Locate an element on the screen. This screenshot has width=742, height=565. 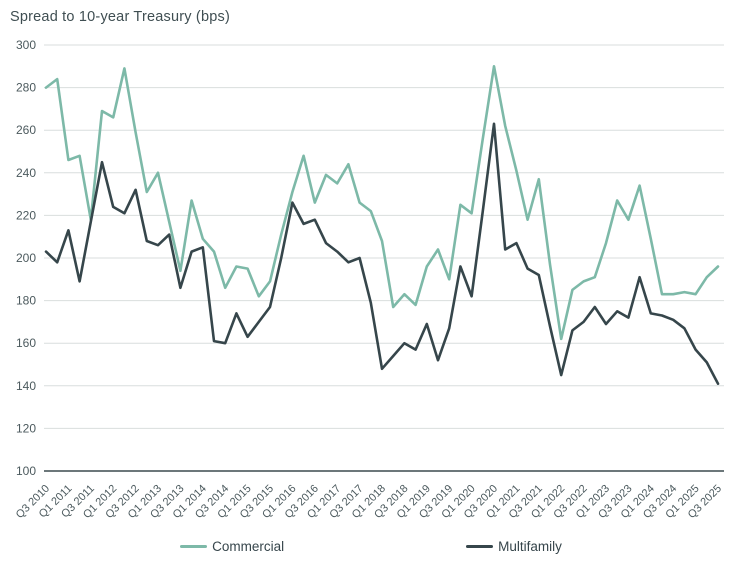
y-tick-label: 200 is located at coordinates (26, 258).